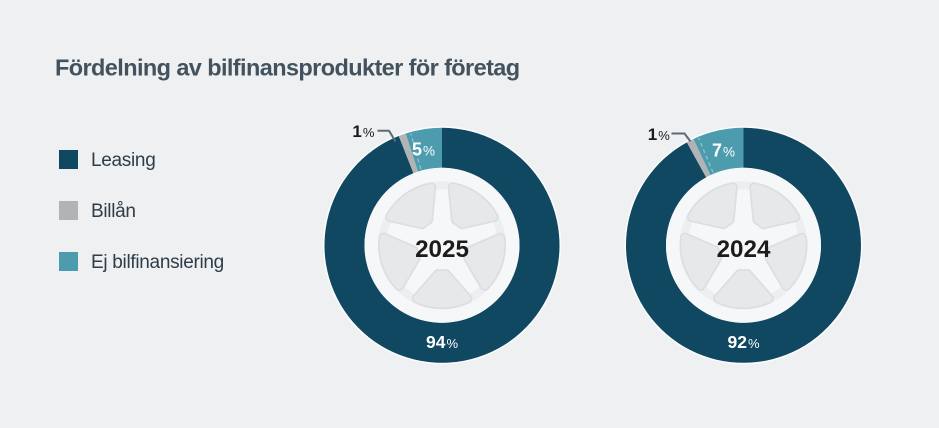 This screenshot has height=428, width=939. I want to click on svg-text: Leasing, so click(123, 160).